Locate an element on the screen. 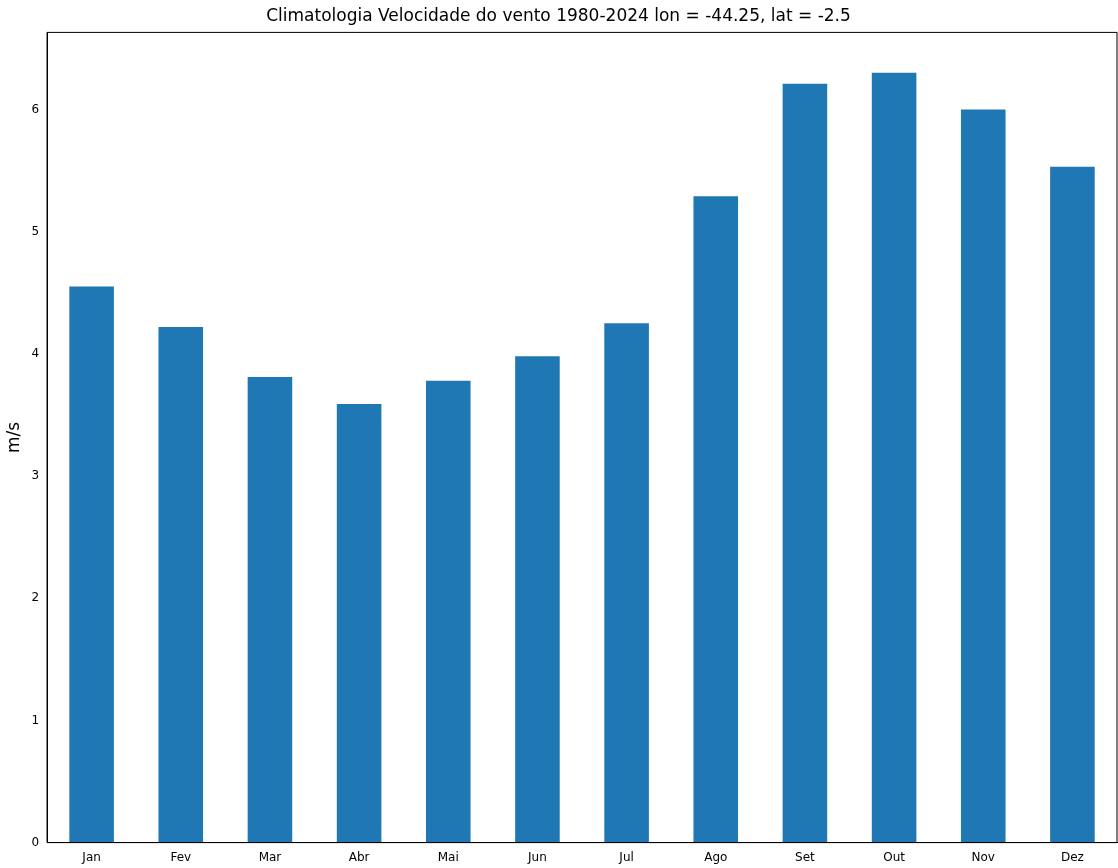  x-tick-label: Dez is located at coordinates (1072, 856).